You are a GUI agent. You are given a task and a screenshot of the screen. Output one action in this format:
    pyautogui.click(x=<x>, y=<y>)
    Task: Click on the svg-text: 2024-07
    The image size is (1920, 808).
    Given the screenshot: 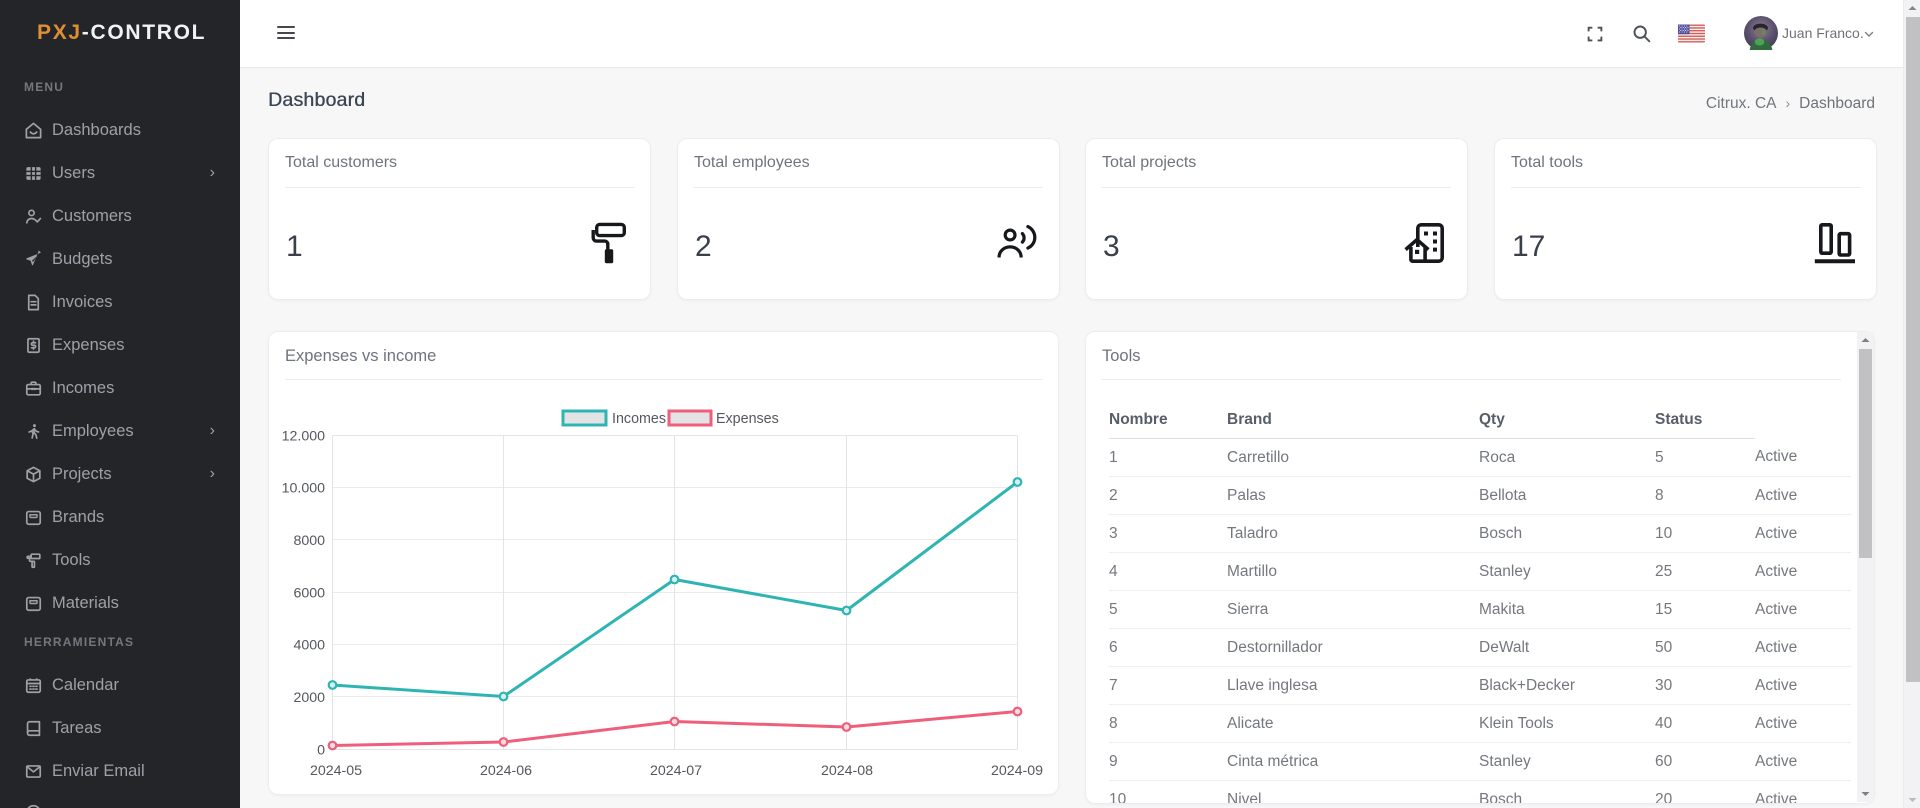 What is the action you would take?
    pyautogui.click(x=676, y=771)
    